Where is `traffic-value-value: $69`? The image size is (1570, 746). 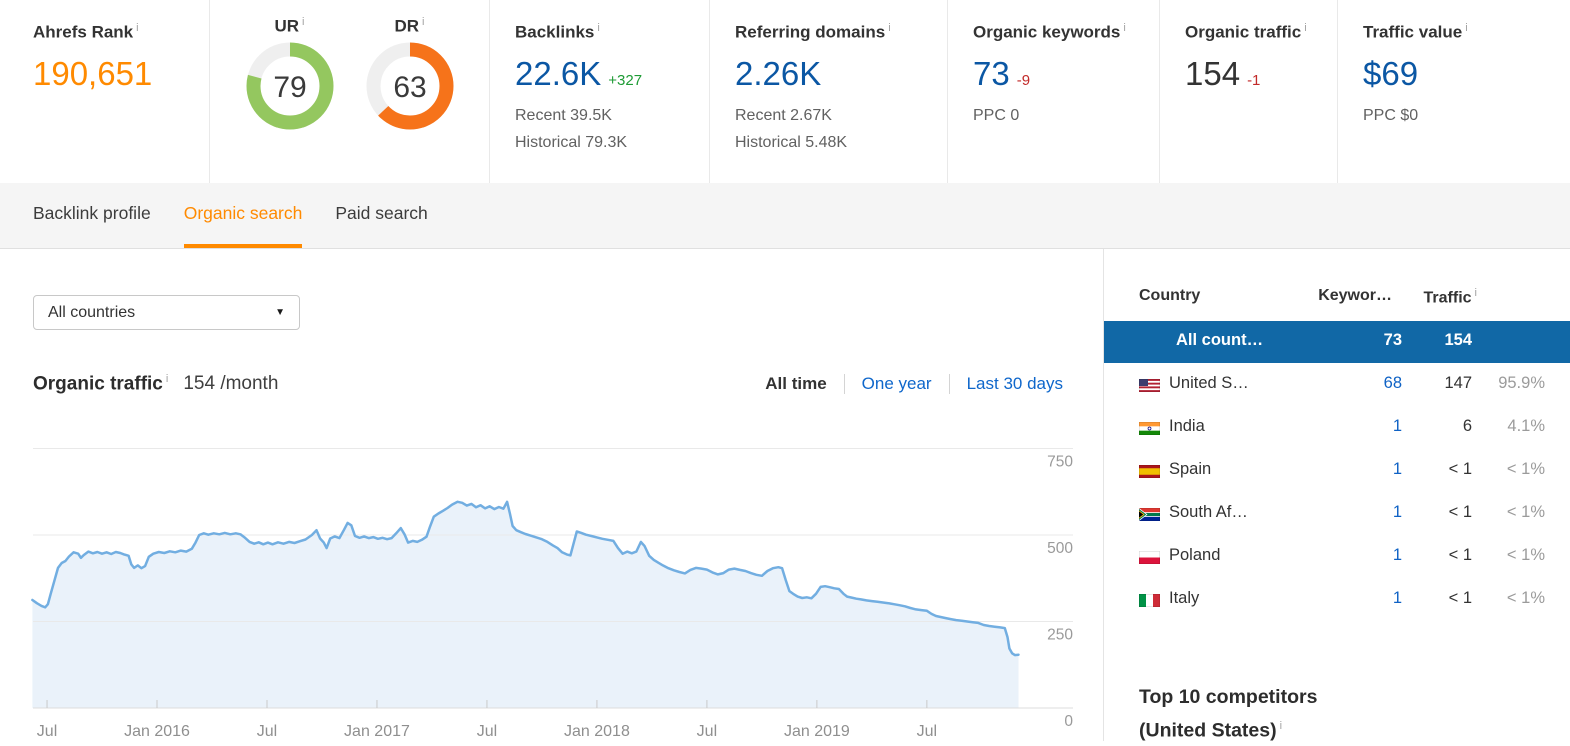
traffic-value-value: $69 is located at coordinates (1391, 73).